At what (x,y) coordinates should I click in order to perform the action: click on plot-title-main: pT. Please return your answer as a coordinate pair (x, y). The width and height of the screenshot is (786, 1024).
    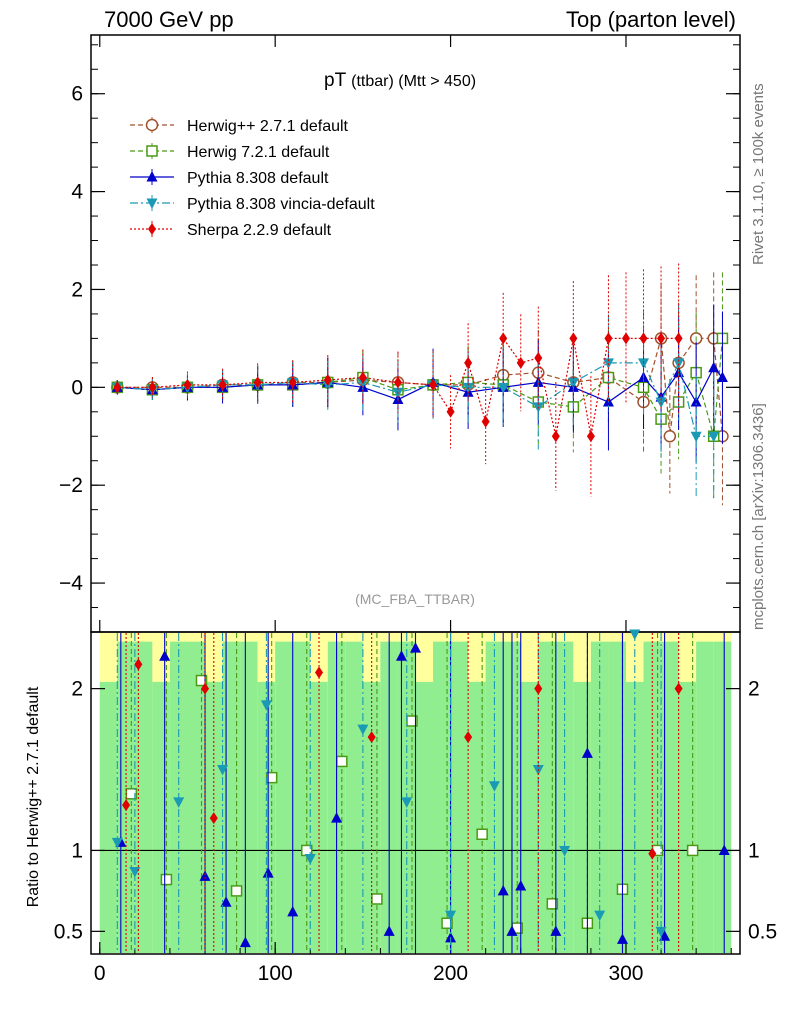
    Looking at the image, I should click on (335, 80).